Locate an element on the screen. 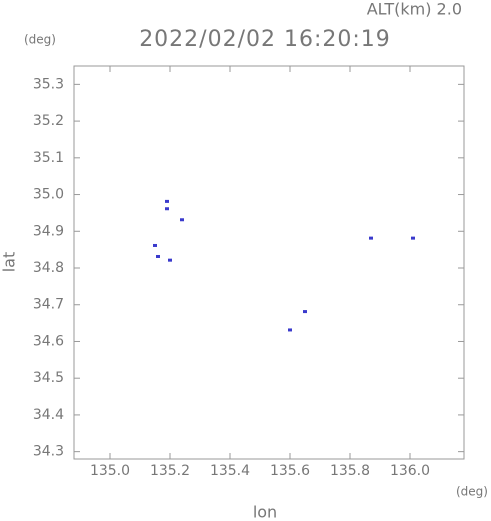  y-tick-label: 34.9 is located at coordinates (48, 231).